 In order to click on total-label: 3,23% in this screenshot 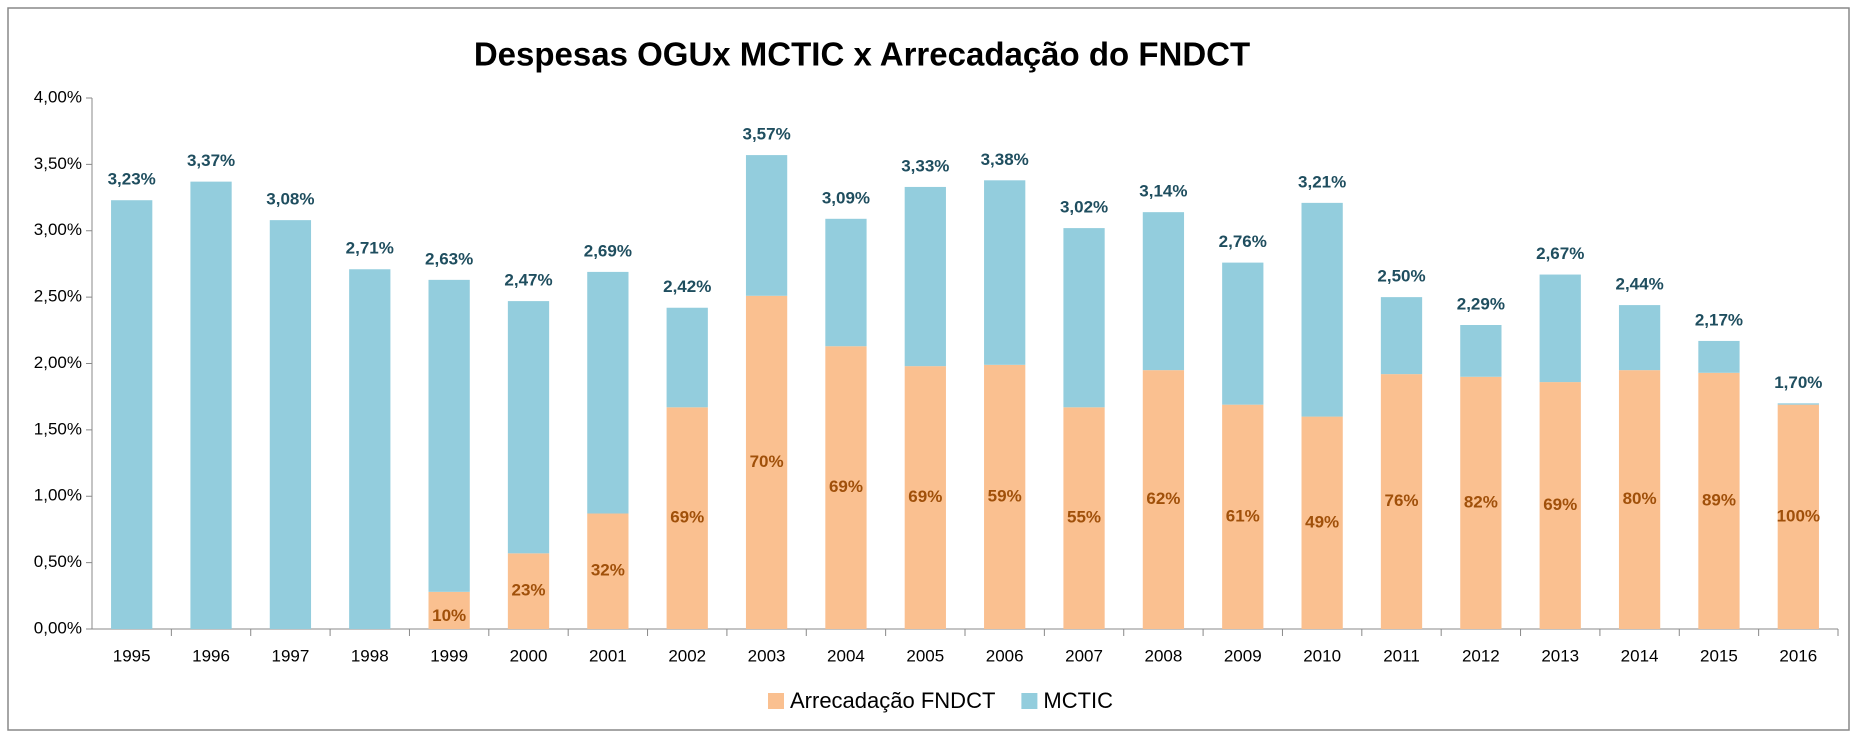, I will do `click(132, 179)`.